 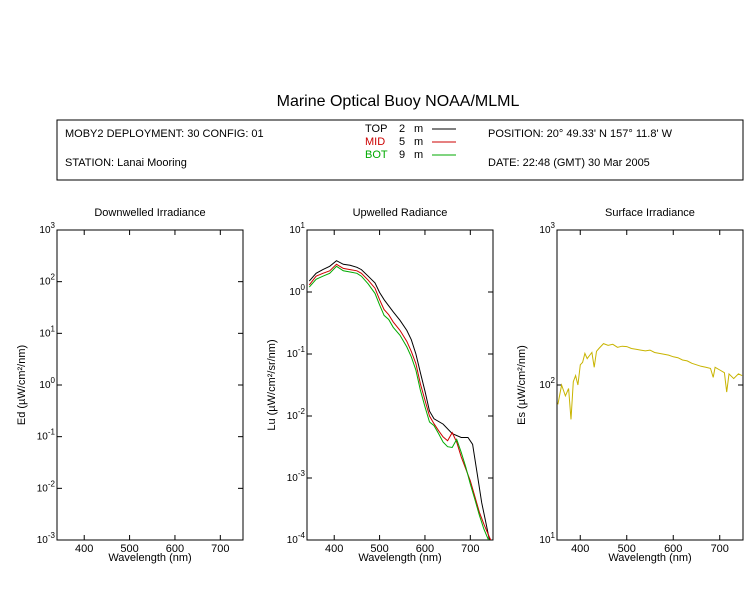 I want to click on panel-title: Downwelled Irradiance, so click(x=149, y=213).